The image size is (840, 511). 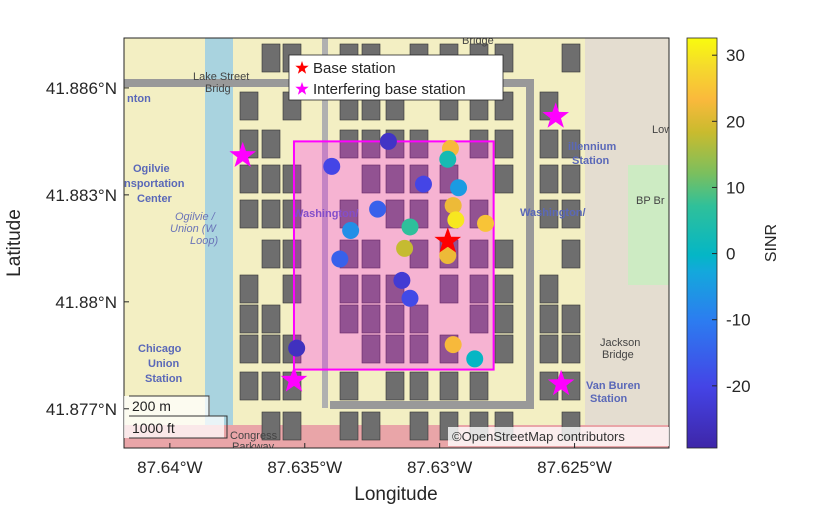 I want to click on attribution-text: ©OpenStreetMap contributors, so click(x=538, y=436).